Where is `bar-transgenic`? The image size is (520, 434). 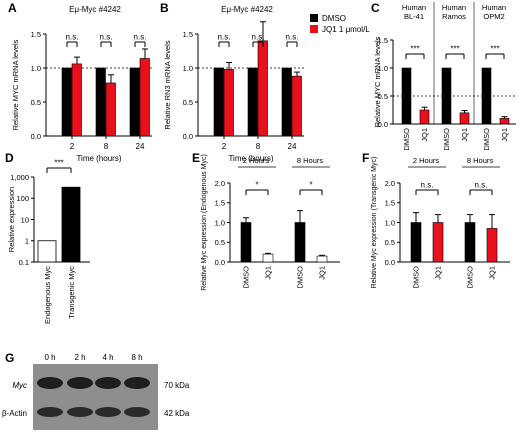 bar-transgenic is located at coordinates (71, 224).